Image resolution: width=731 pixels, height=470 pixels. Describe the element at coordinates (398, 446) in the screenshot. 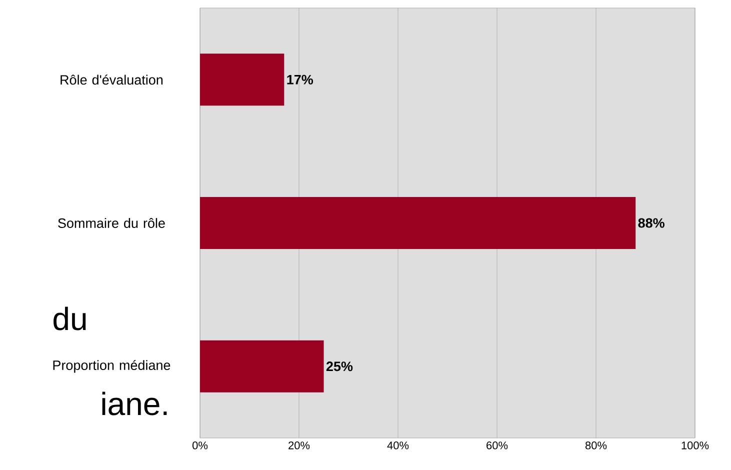

I see `x-tick-label: 40%` at that location.